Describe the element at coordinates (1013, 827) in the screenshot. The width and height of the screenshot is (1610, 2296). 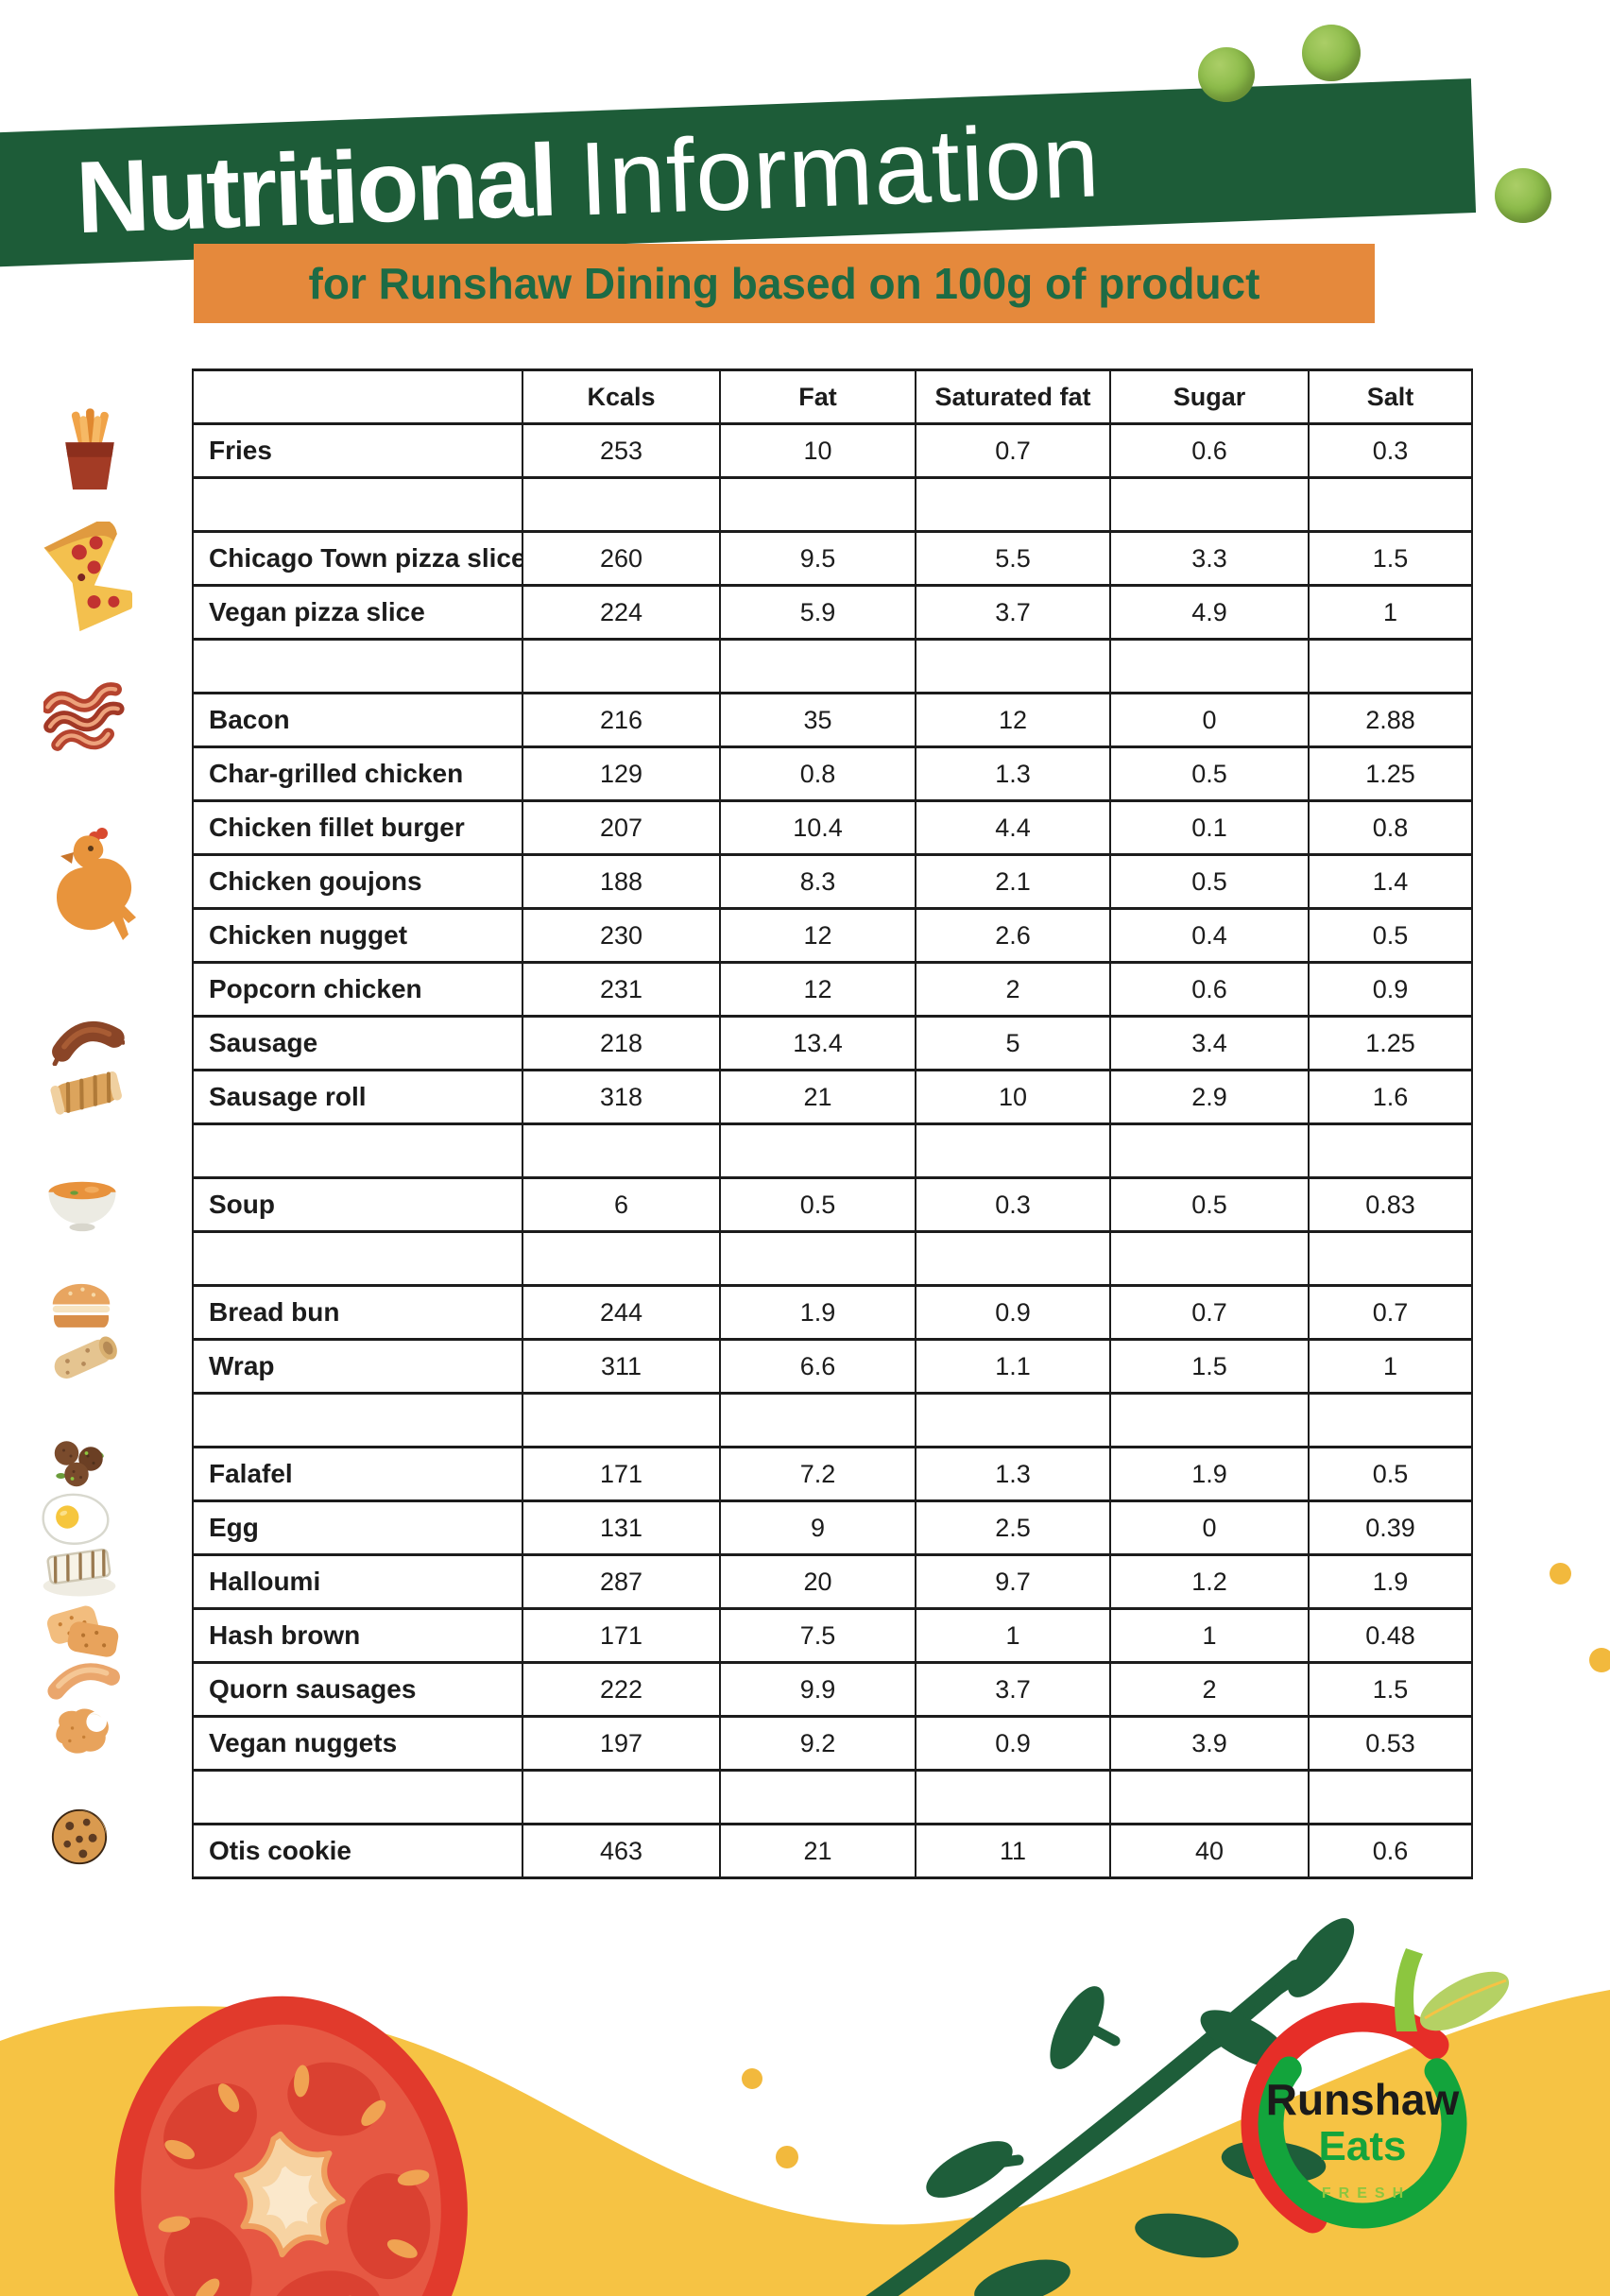
I see `value-cell: 4.4` at that location.